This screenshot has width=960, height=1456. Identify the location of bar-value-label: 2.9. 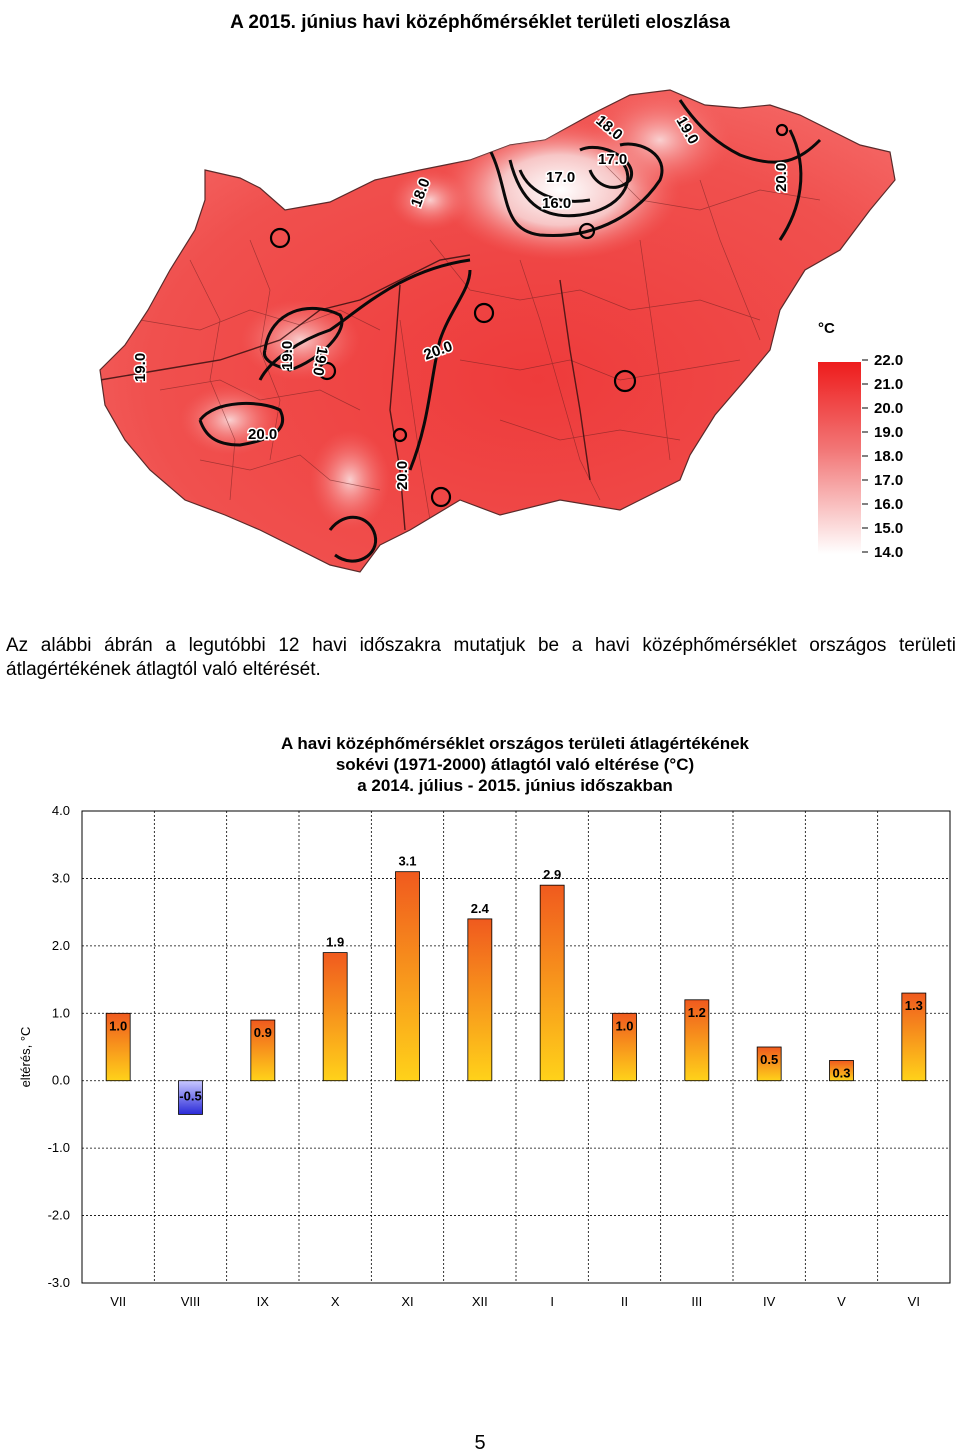
(552, 874).